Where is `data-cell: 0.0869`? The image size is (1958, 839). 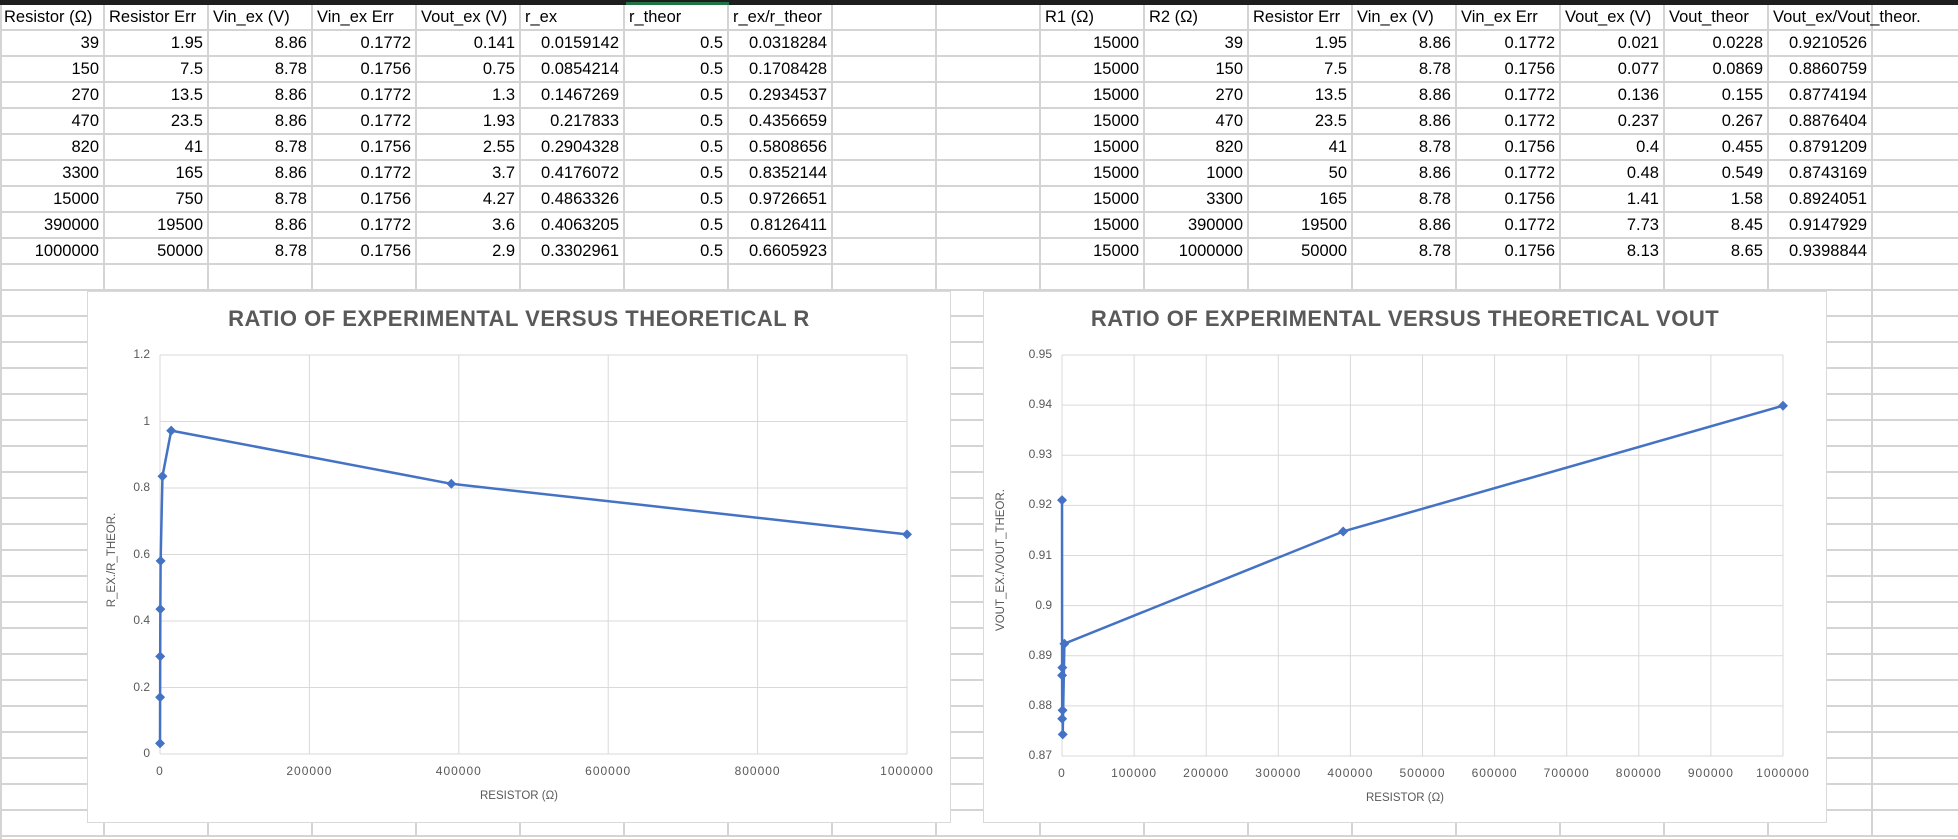 data-cell: 0.0869 is located at coordinates (1717, 70).